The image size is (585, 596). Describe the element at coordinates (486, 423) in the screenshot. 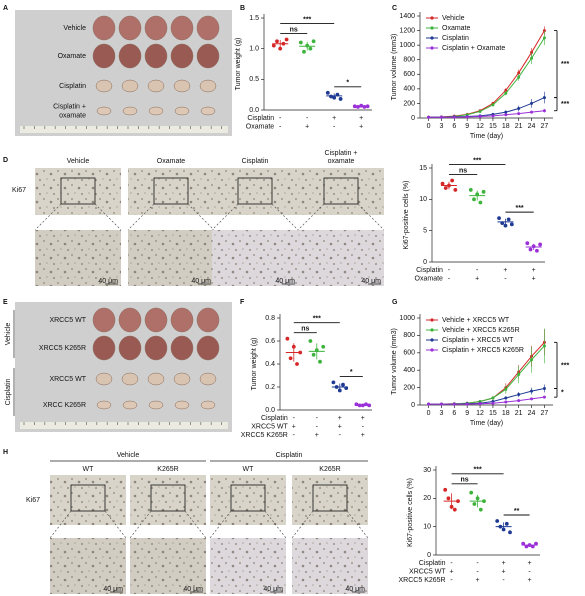

I see `x-axis-label: Time (day)` at that location.